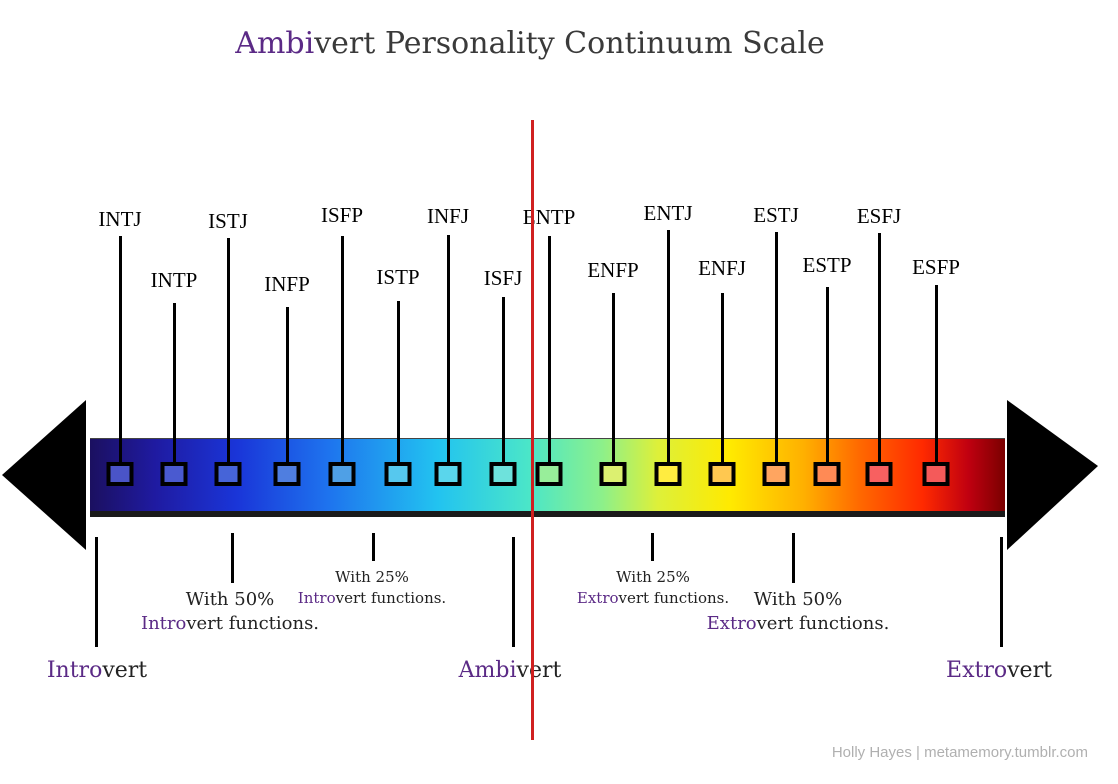 The image size is (1118, 784). What do you see at coordinates (120, 349) in the screenshot?
I see `type-stem-intj` at bounding box center [120, 349].